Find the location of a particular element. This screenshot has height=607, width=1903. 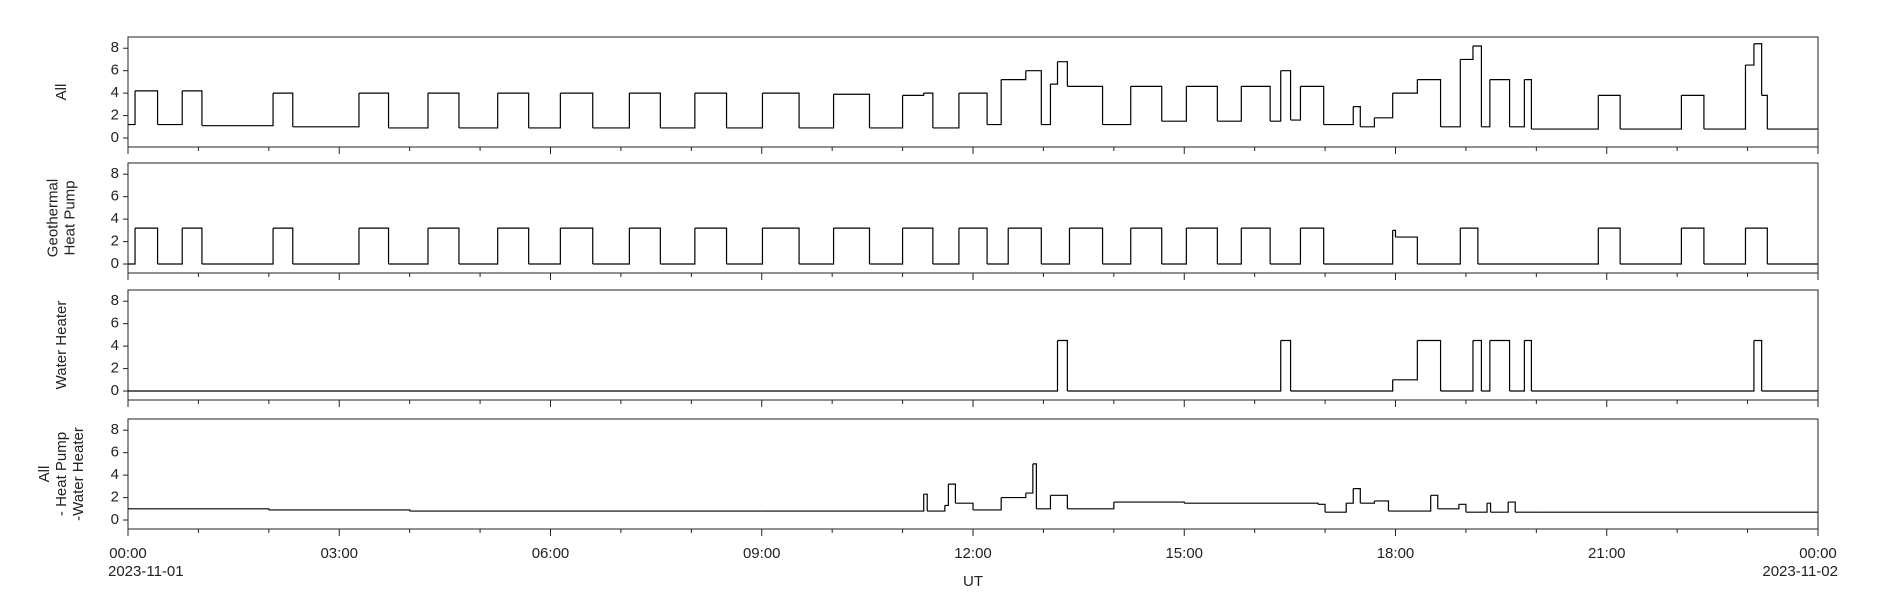

x-date-label: 2023-11-02 is located at coordinates (1800, 571).